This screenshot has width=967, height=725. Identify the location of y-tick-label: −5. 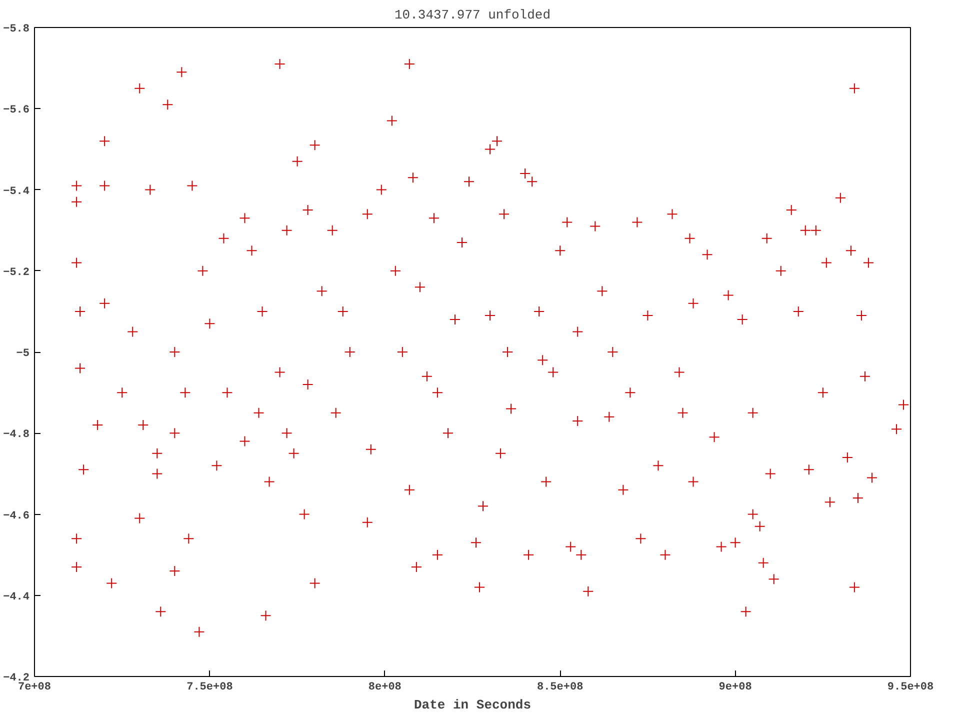
(23, 354).